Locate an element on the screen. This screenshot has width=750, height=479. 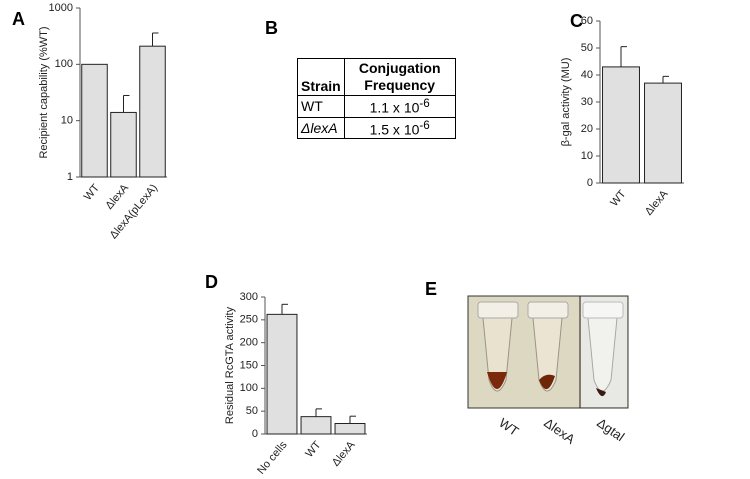
panel-label: E is located at coordinates (431, 289).